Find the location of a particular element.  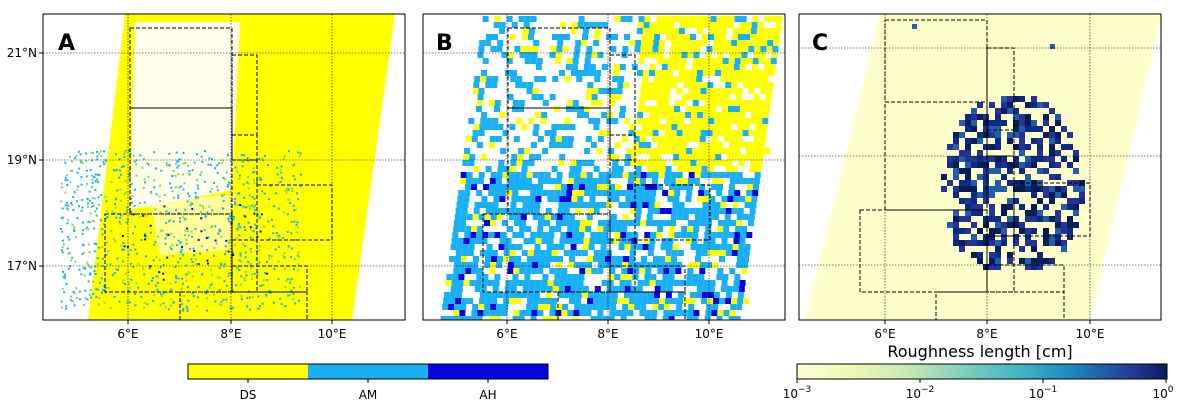

panel-a-ytick: 21°N is located at coordinates (22, 53).